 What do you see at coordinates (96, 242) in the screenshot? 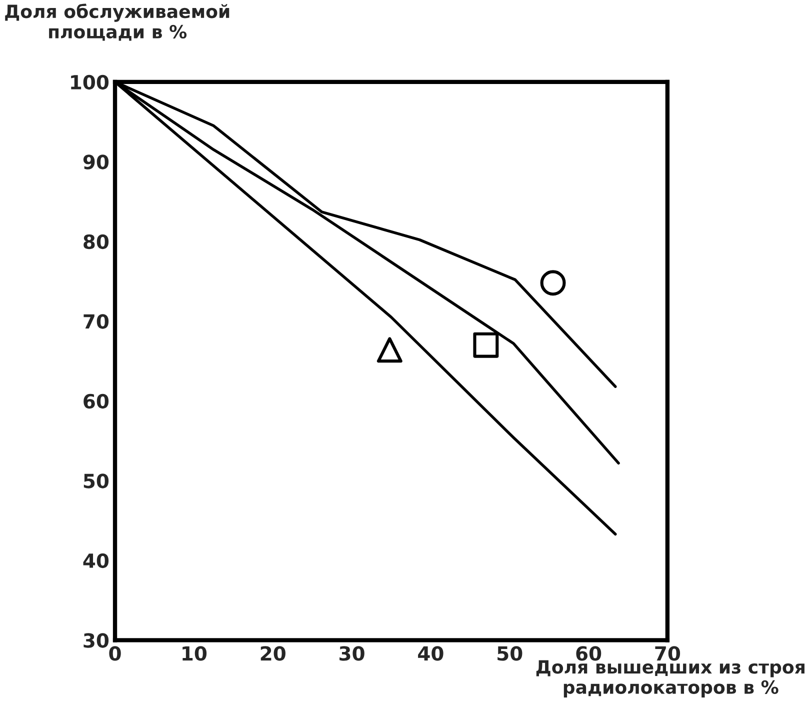
I see `y-tick-label: 80` at bounding box center [96, 242].